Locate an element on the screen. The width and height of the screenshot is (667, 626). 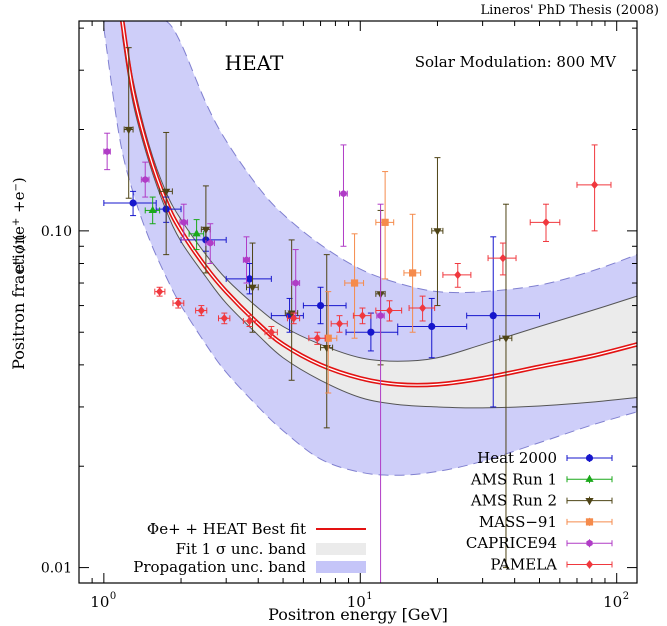
y-axis-formula: e+ / (e+ +e−) is located at coordinates (19, 224).